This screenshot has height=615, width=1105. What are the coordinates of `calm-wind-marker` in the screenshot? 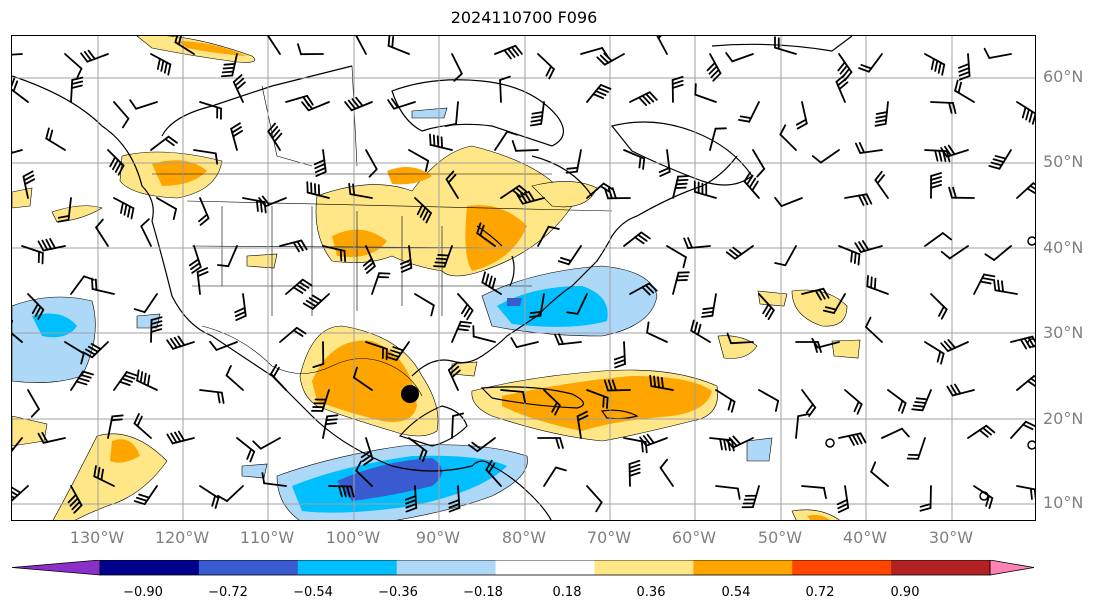 It's located at (1031, 445).